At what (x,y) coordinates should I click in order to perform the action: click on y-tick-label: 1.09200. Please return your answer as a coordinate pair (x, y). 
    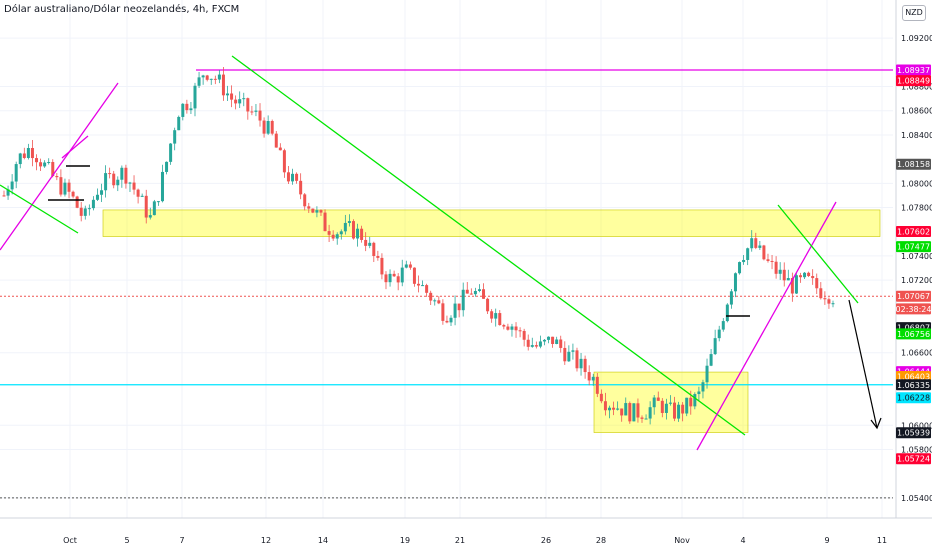
    Looking at the image, I should click on (916, 38).